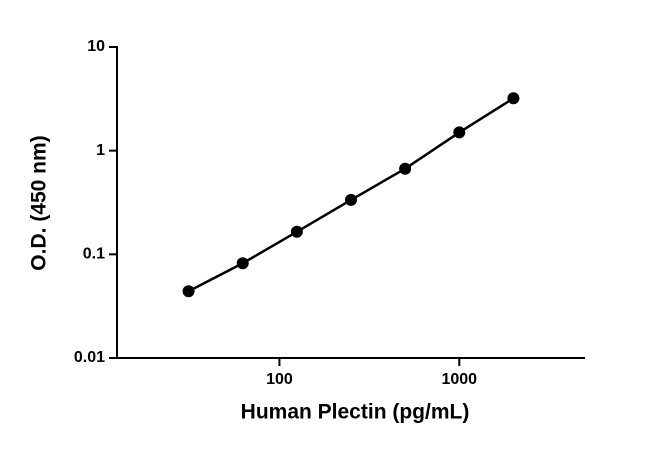 This screenshot has height=451, width=650. Describe the element at coordinates (459, 379) in the screenshot. I see `x-tick-label: 1000` at that location.